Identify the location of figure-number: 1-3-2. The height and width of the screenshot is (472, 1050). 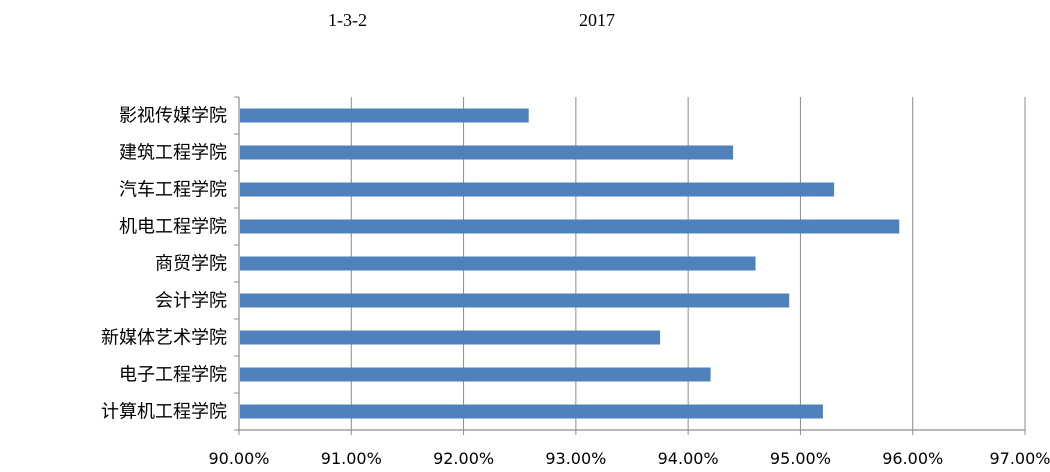
(347, 20).